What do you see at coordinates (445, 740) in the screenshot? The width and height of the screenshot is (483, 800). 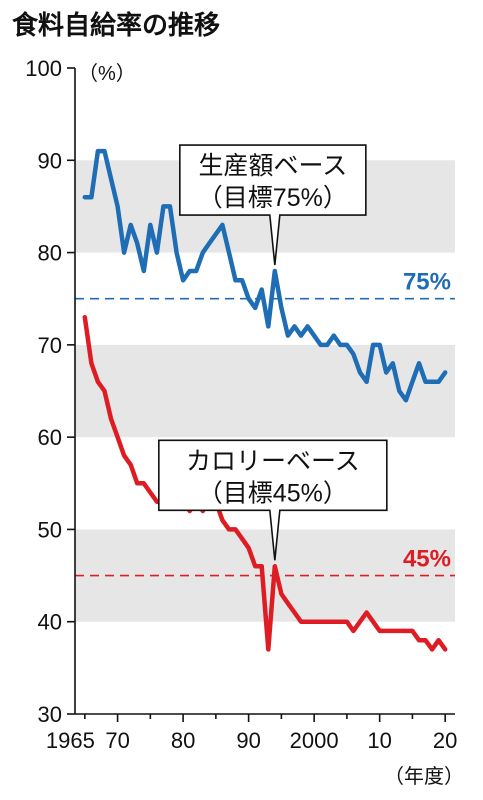 I see `x-tick-label: 20` at bounding box center [445, 740].